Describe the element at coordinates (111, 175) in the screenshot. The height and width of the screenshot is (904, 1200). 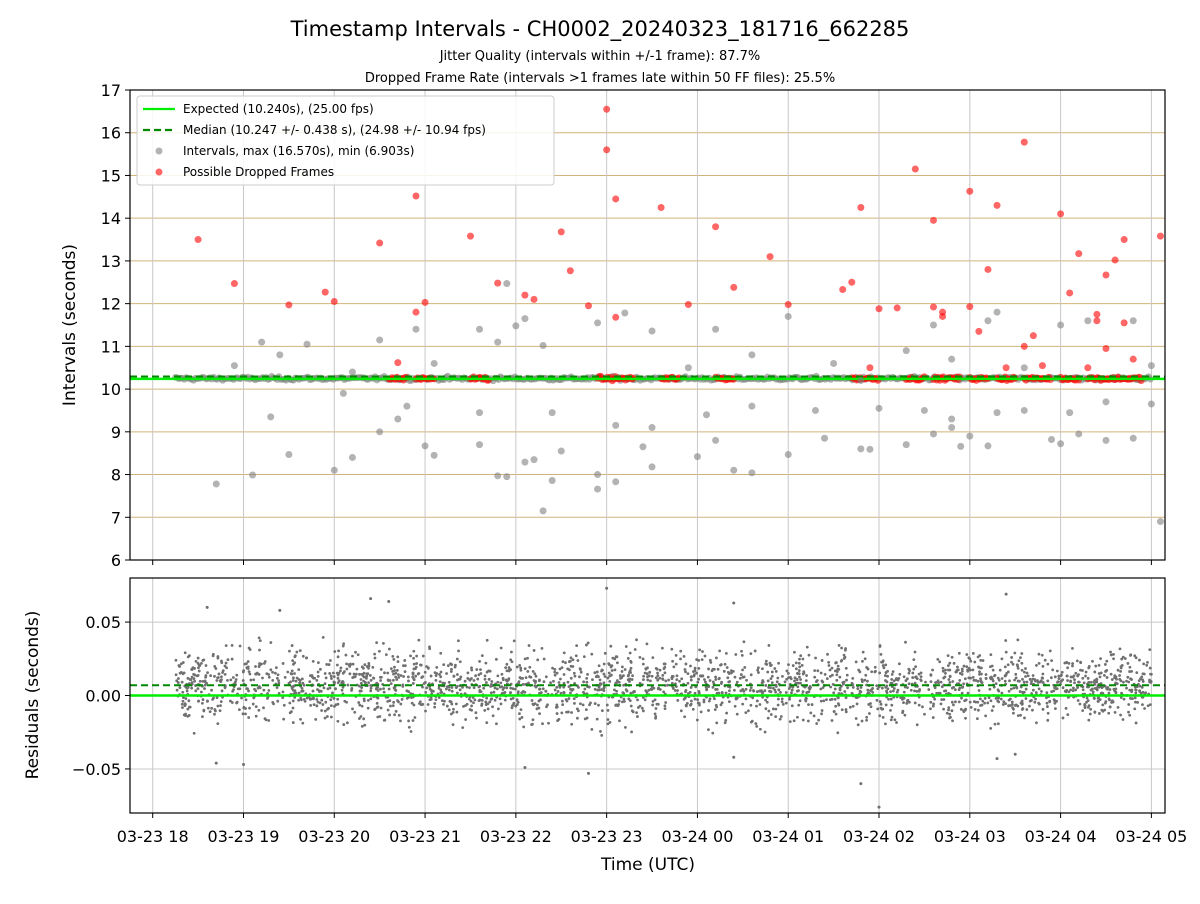
I see `top-ytick-label: 15` at that location.